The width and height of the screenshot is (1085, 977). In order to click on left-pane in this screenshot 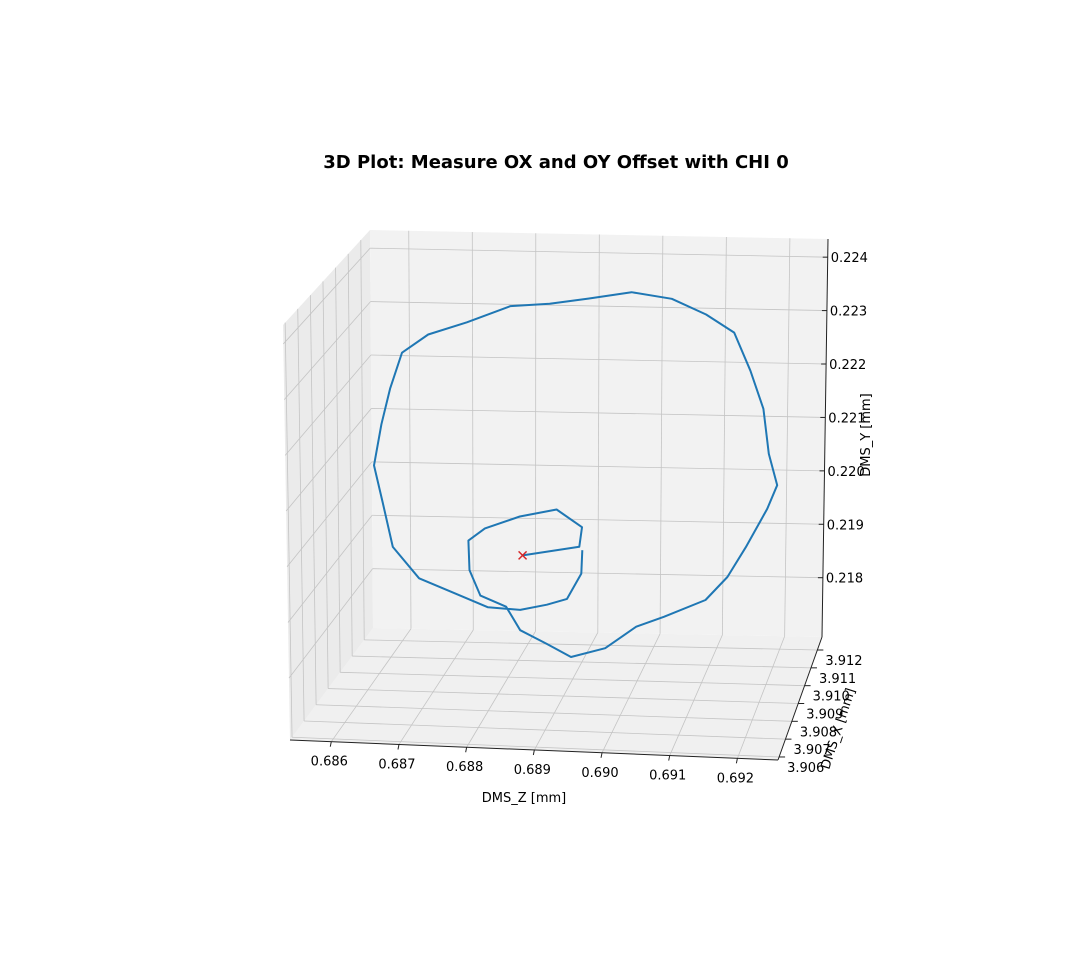, I will do `click(328, 485)`.